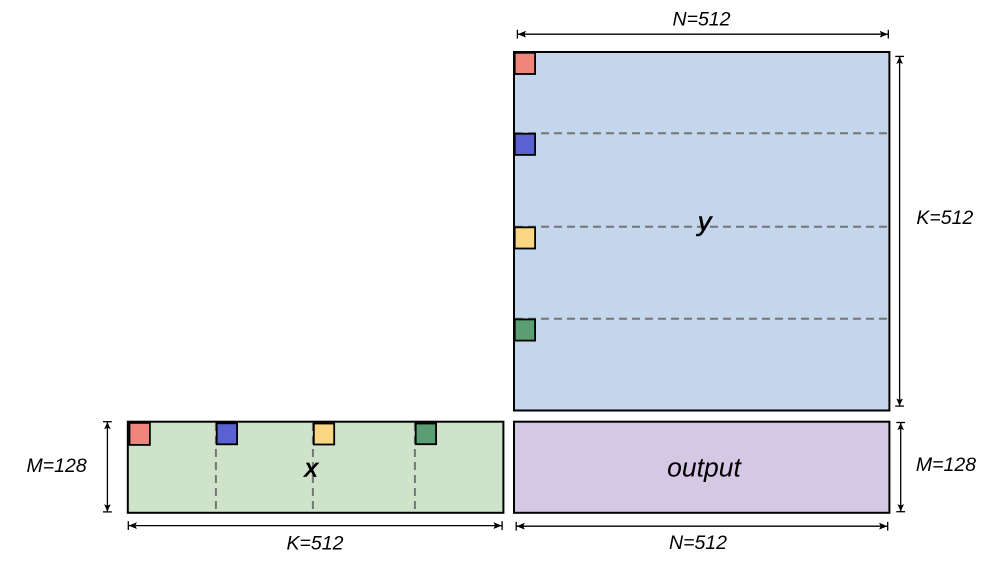 Image resolution: width=991 pixels, height=564 pixels. Describe the element at coordinates (704, 468) in the screenshot. I see `svg-text: output` at that location.